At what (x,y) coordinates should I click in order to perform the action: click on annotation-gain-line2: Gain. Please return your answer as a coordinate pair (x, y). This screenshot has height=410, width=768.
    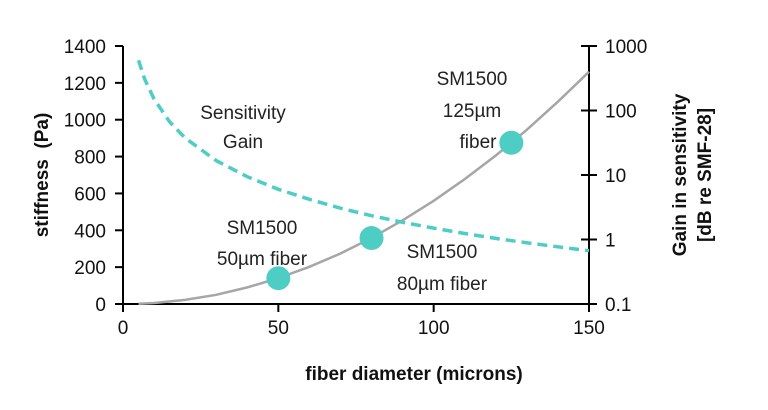
    Looking at the image, I should click on (243, 142).